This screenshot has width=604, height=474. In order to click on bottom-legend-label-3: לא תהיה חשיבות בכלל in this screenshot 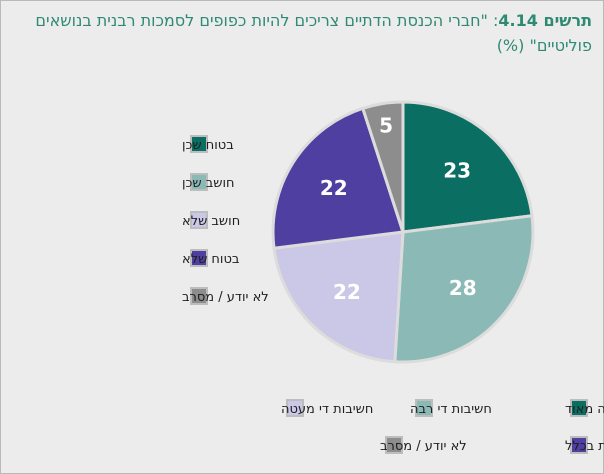, I will do `click(584, 446)`.